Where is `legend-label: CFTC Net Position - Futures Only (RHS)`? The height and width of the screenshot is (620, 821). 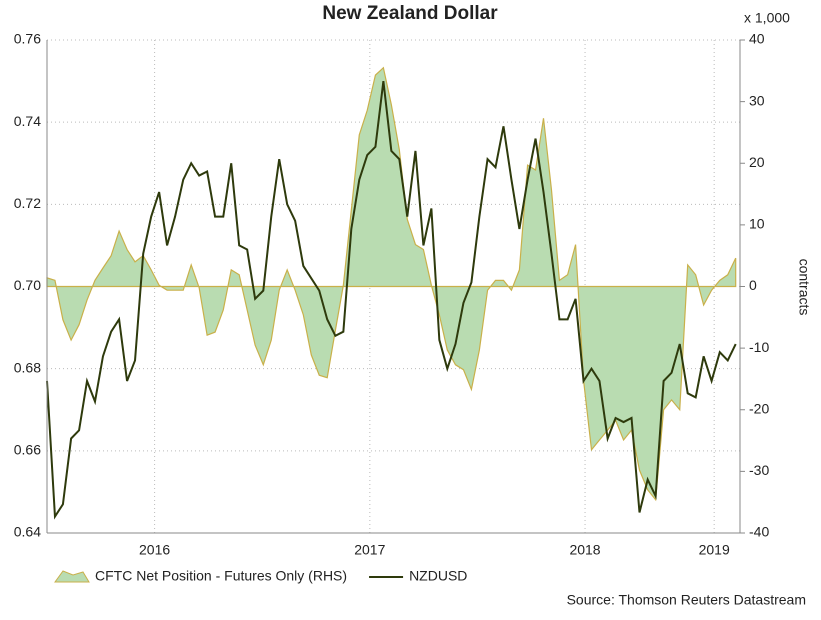
legend-label: CFTC Net Position - Futures Only (RHS) is located at coordinates (221, 576).